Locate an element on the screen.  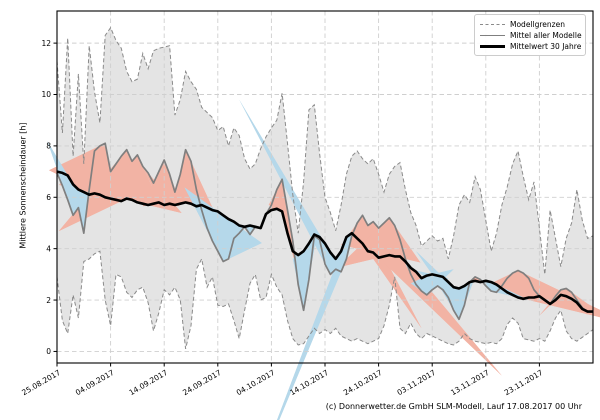
y-tick-label: 2 is located at coordinates (48, 300).